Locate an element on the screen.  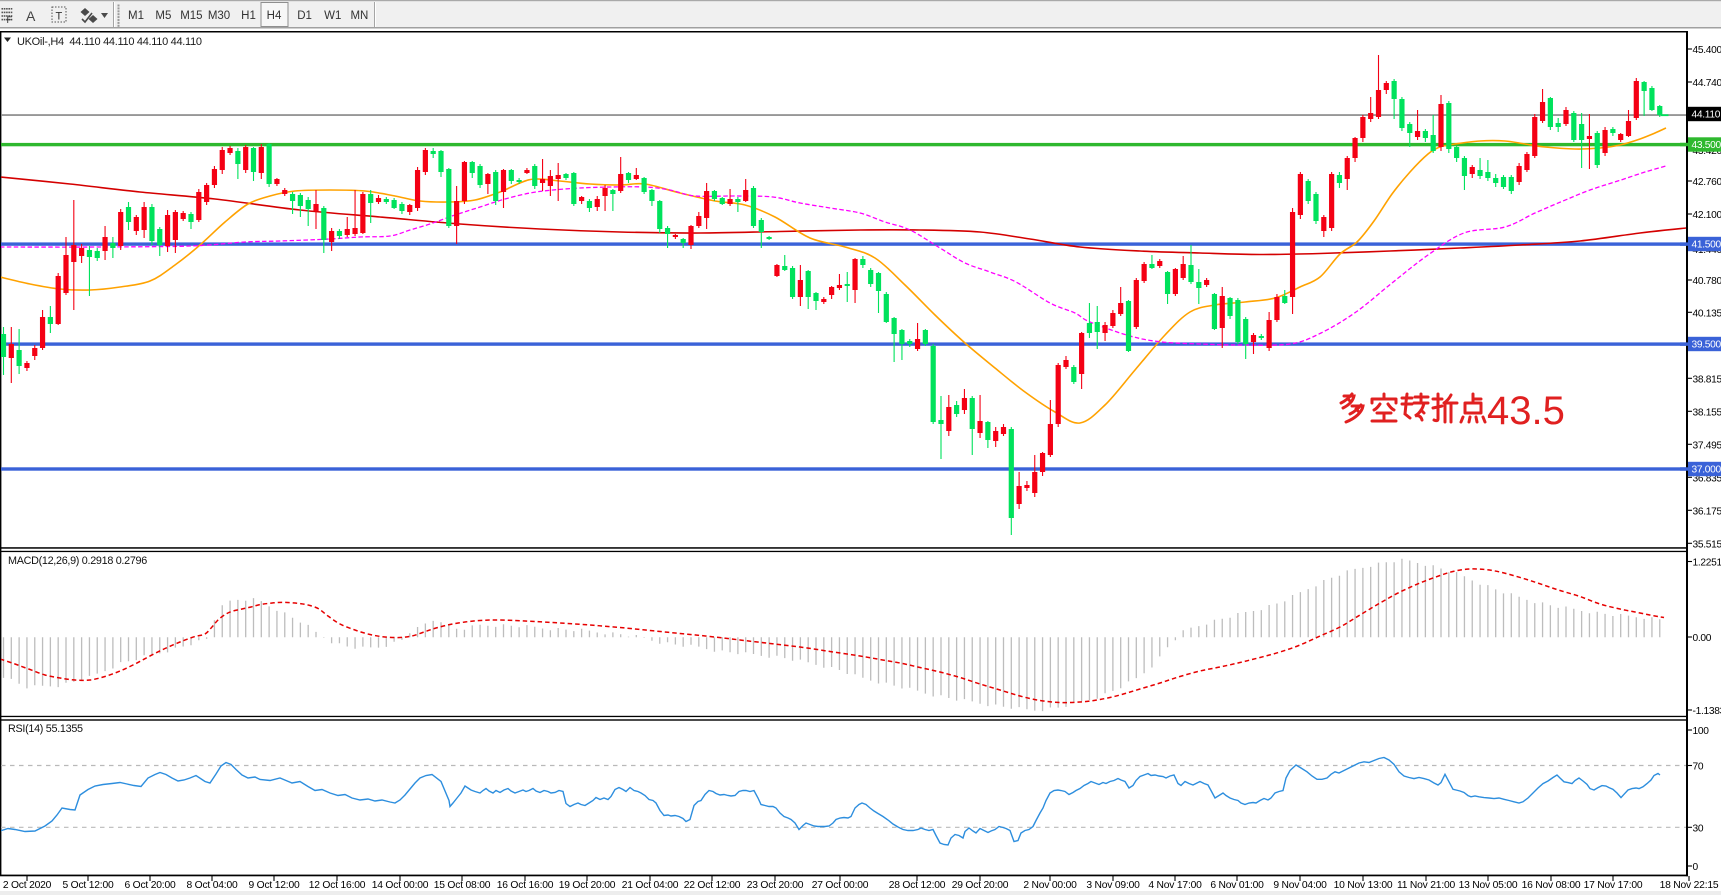
svg-text: 2 Oct 2020 is located at coordinates (27, 885).